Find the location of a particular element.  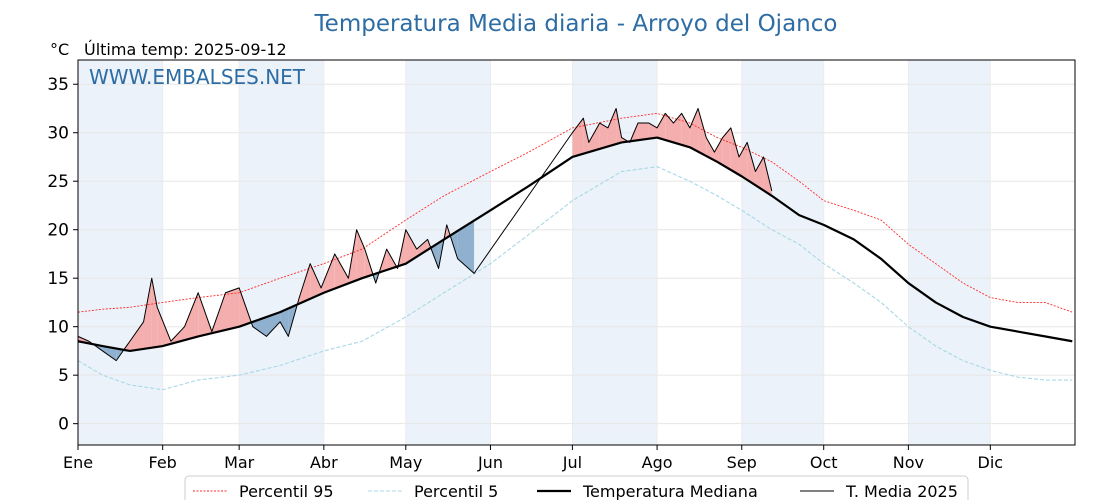

x-tick-label: Nov is located at coordinates (908, 462).